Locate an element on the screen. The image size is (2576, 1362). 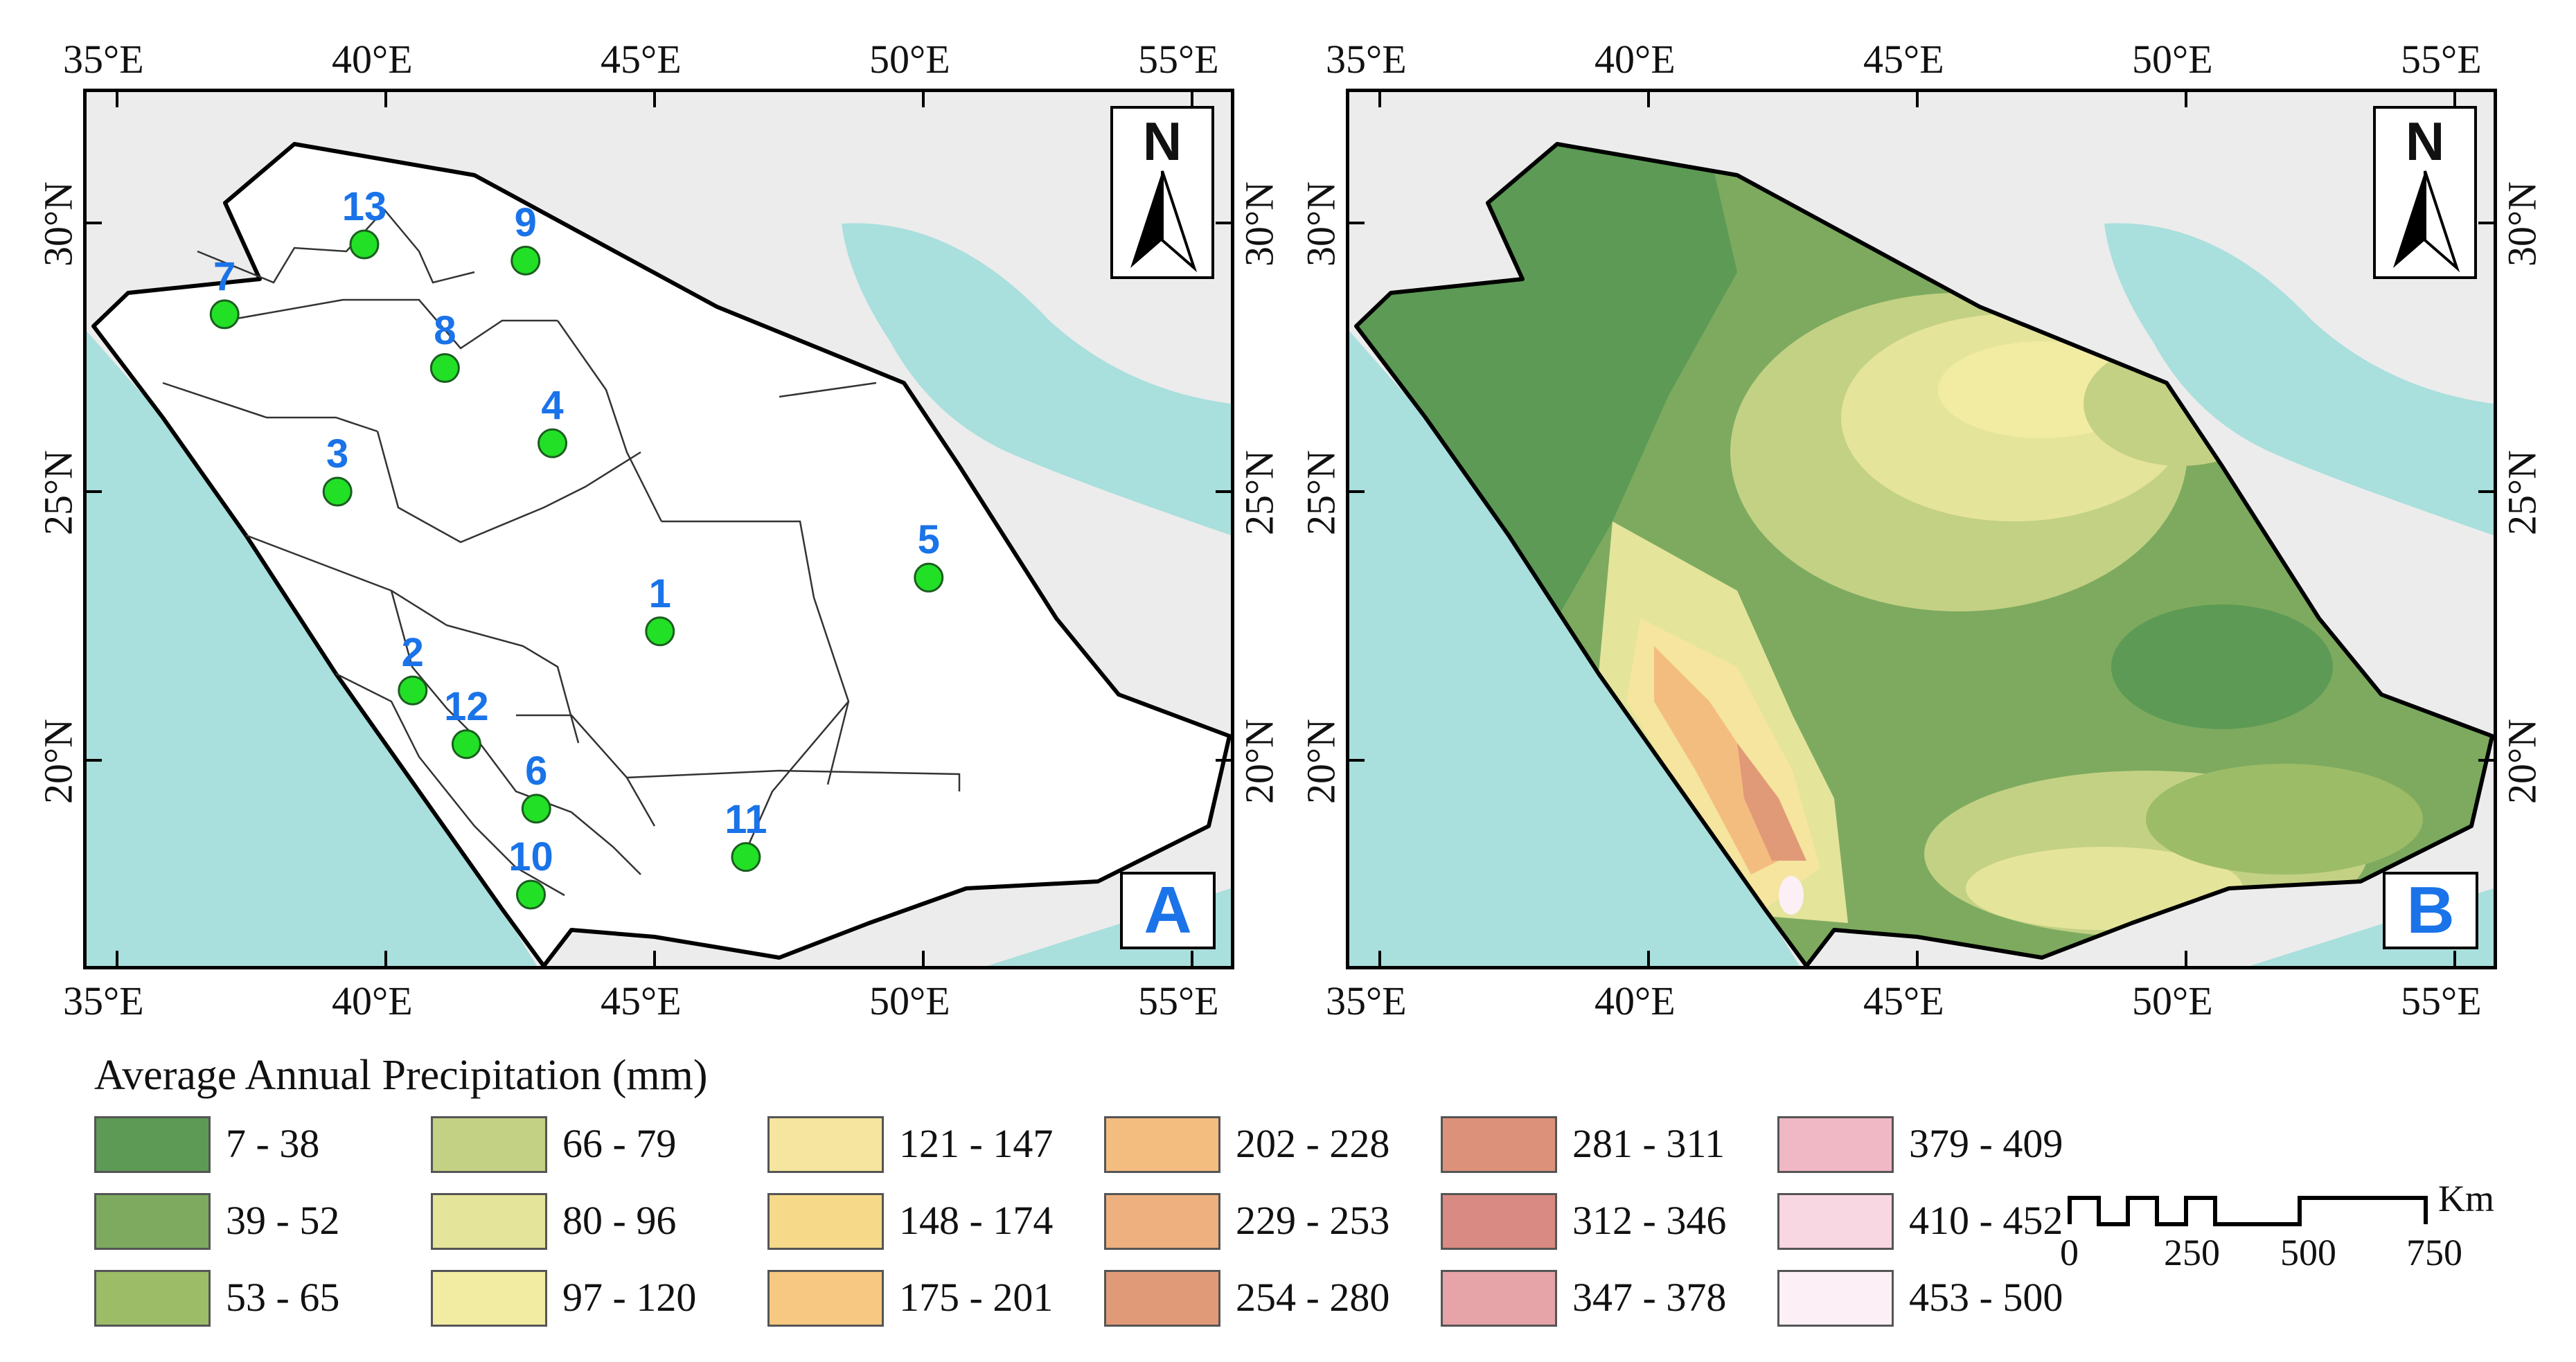
panel-letter-b: B is located at coordinates (2430, 910).